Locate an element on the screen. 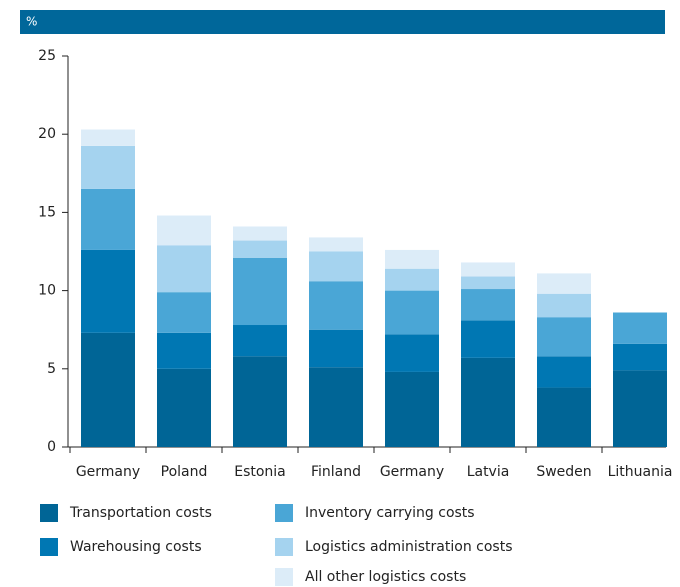 The height and width of the screenshot is (587, 680). x-tick-label: Finland is located at coordinates (336, 472).